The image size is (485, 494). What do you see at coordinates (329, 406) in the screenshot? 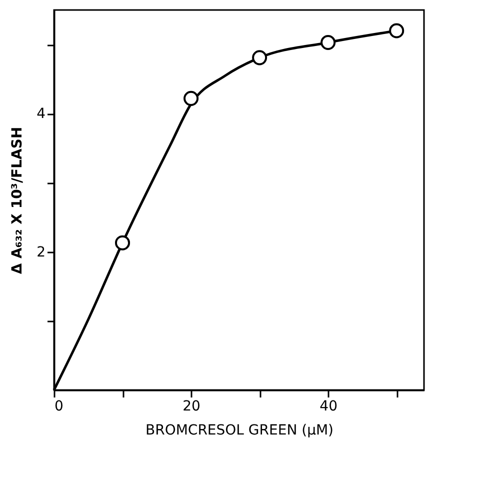
I see `x-tick-label: 40` at bounding box center [329, 406].